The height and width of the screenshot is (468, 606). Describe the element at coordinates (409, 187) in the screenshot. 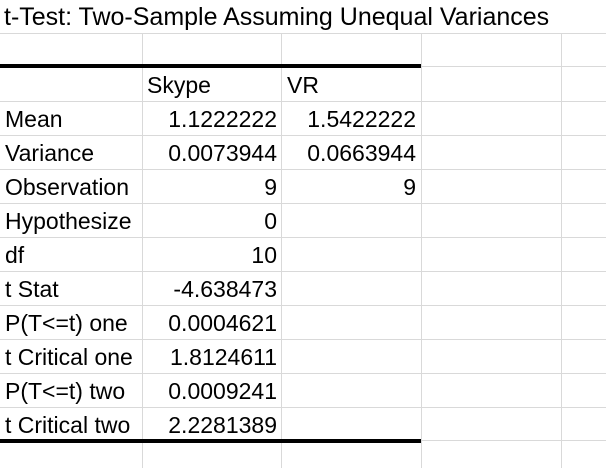

I see `vr-value: 9` at that location.